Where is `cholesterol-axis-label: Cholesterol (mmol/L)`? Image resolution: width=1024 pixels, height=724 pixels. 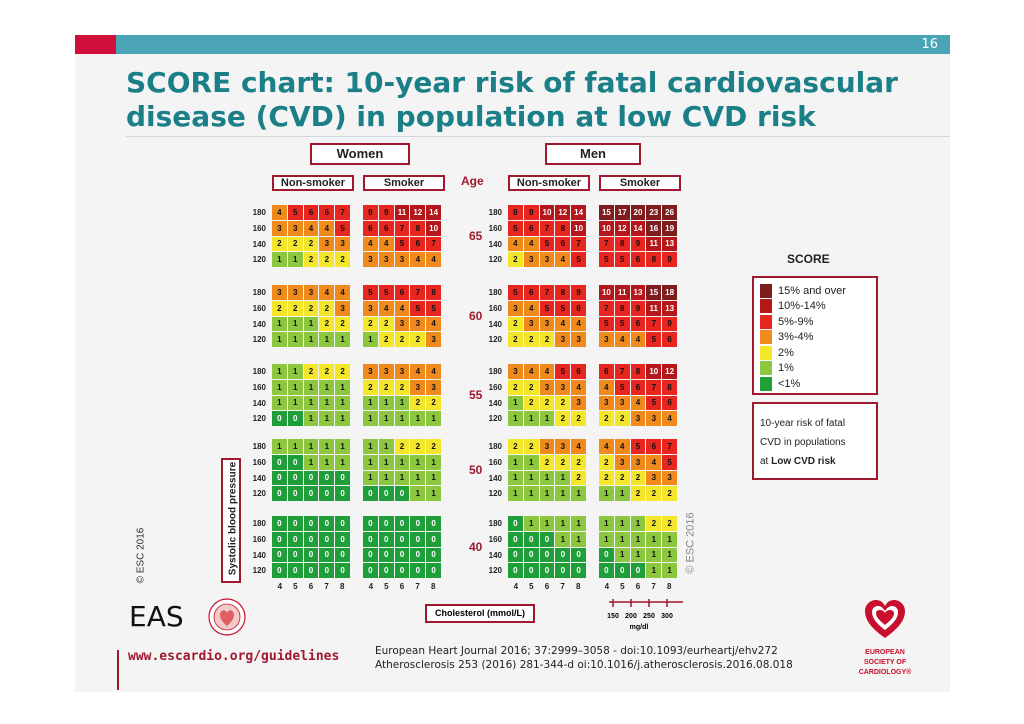 cholesterol-axis-label: Cholesterol (mmol/L) is located at coordinates (480, 613).